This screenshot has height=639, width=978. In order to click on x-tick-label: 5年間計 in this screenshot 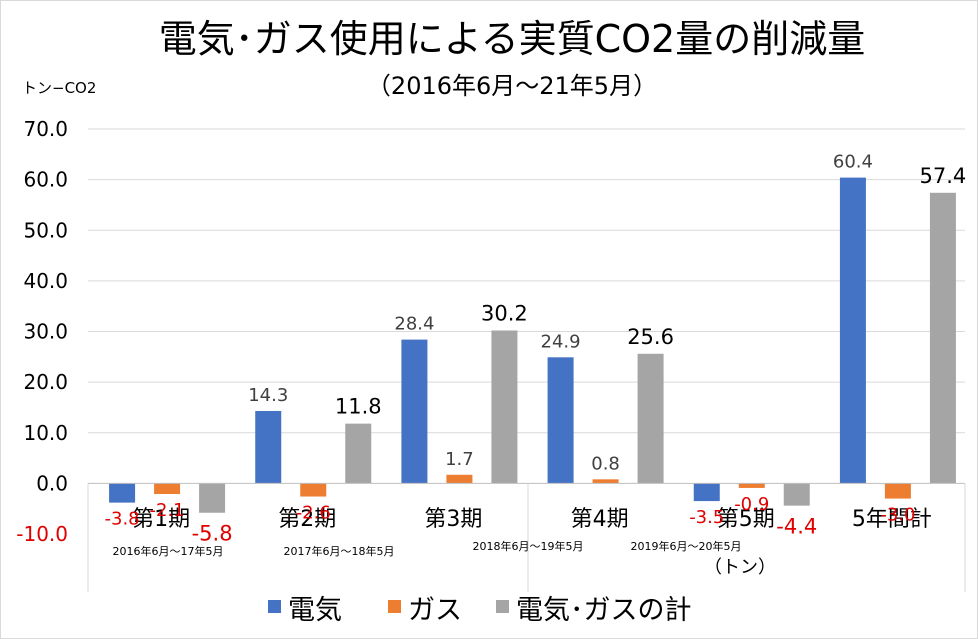, I will do `click(892, 519)`.